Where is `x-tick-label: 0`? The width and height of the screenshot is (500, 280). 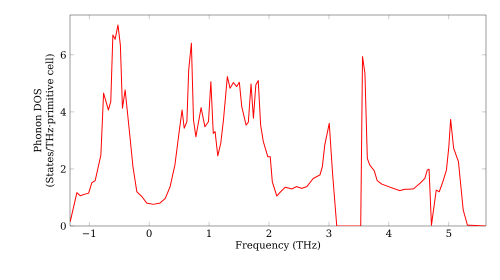 x-tick-label: 0 is located at coordinates (149, 234).